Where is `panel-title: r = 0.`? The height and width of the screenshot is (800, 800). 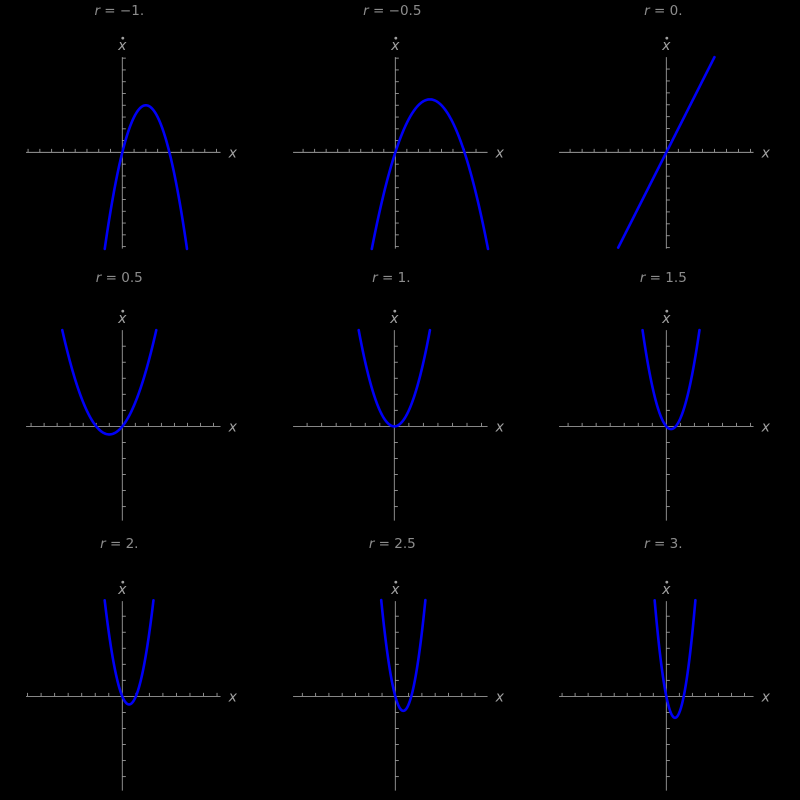 panel-title: r = 0. is located at coordinates (663, 11).